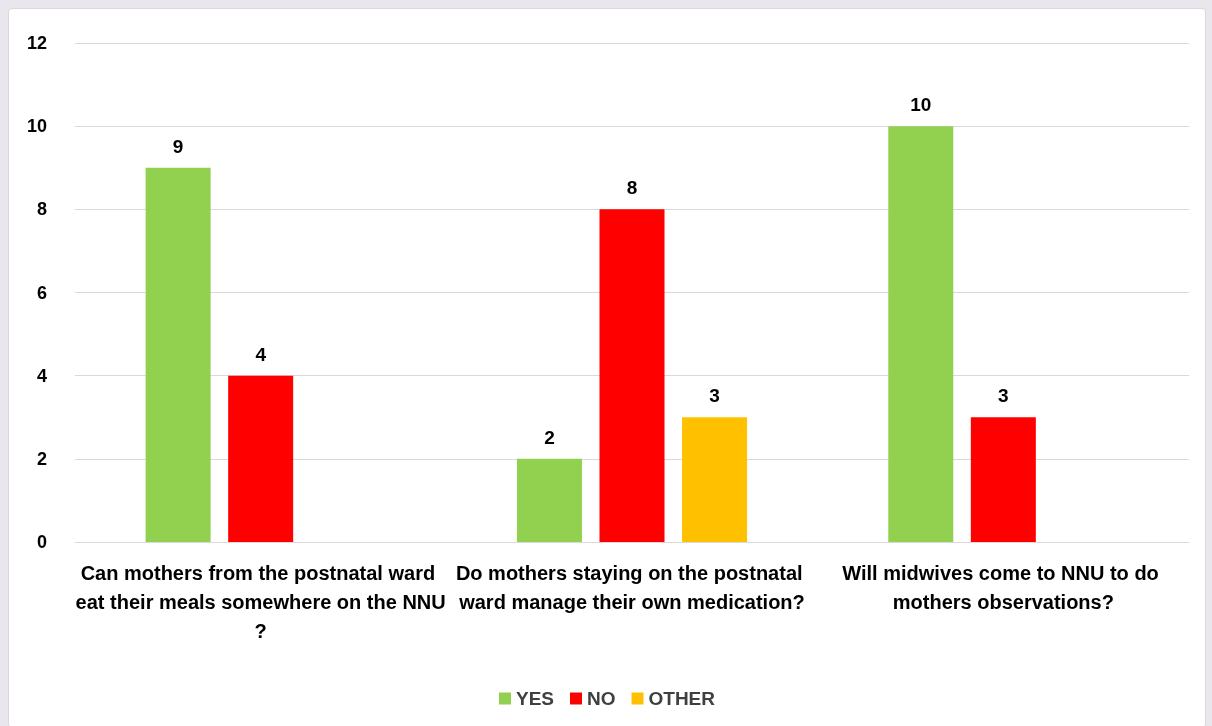  Describe the element at coordinates (36, 126) in the screenshot. I see `y-tick-label: 10` at that location.